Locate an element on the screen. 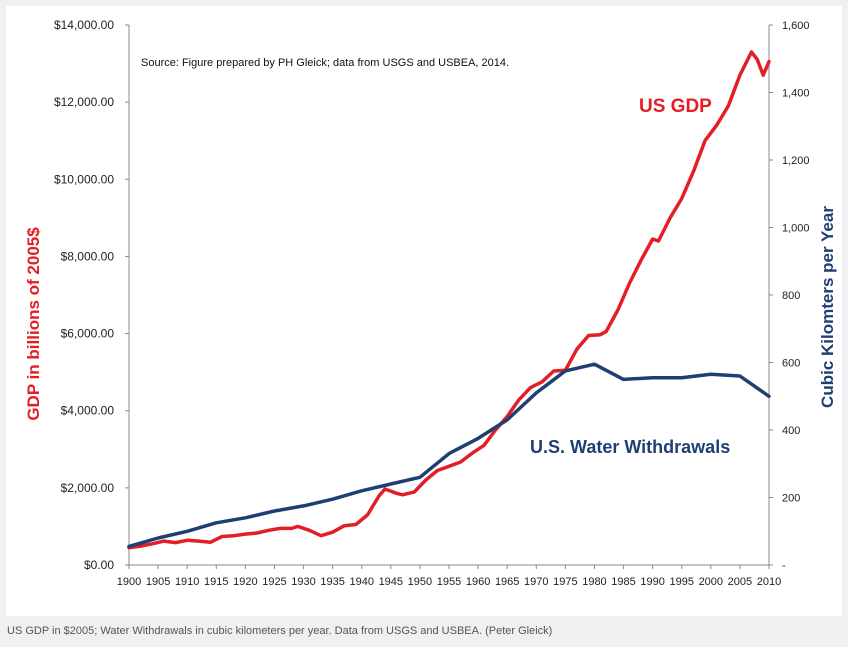  x-tick-label: 1905 is located at coordinates (158, 582).